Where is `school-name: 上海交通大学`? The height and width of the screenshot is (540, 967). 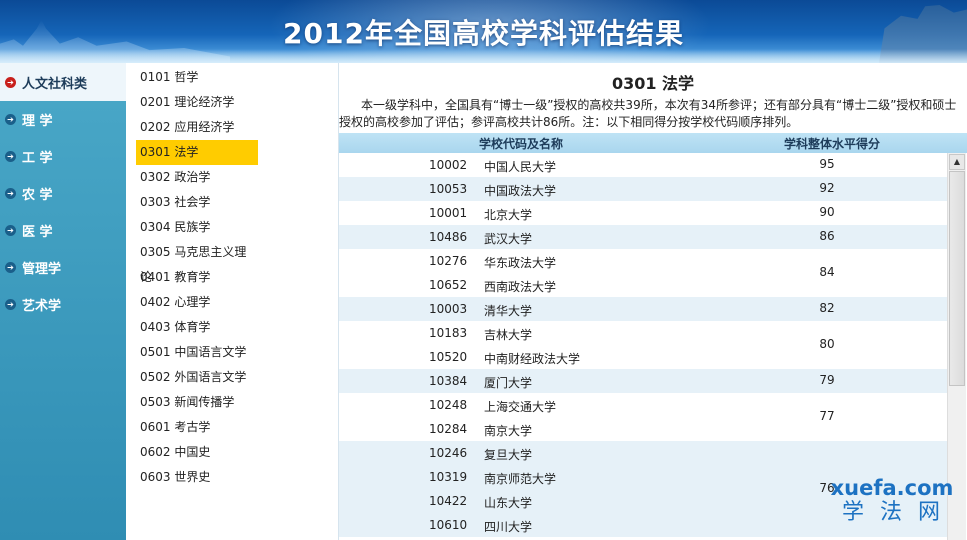
school-name: 上海交通大学 is located at coordinates (520, 407).